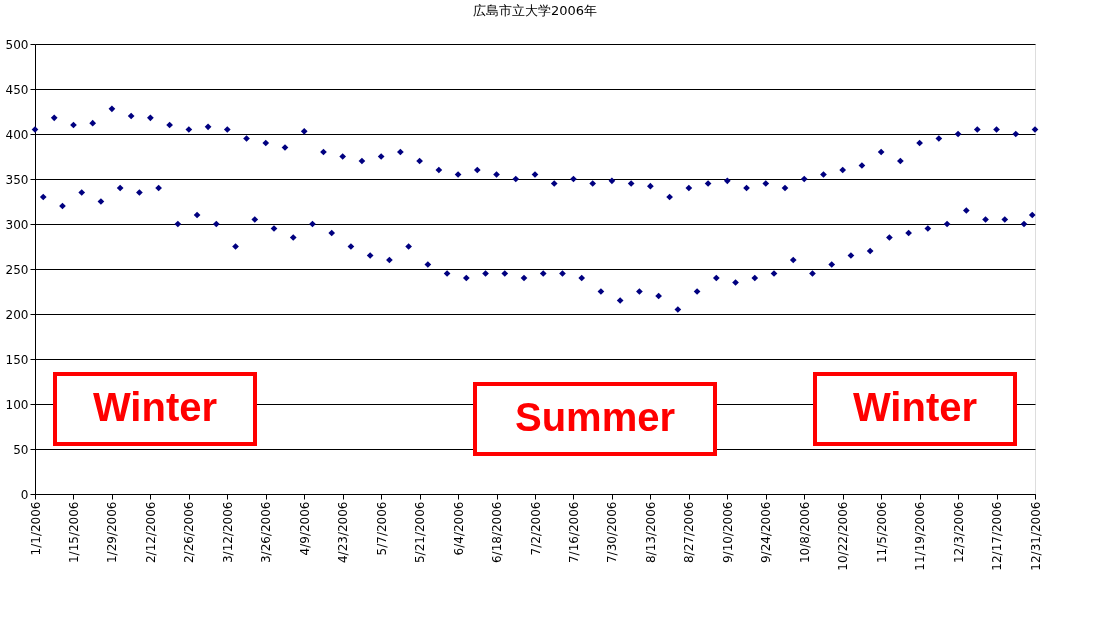  Describe the element at coordinates (958, 532) in the screenshot. I see `x-tick-label: 12/3/2006` at that location.